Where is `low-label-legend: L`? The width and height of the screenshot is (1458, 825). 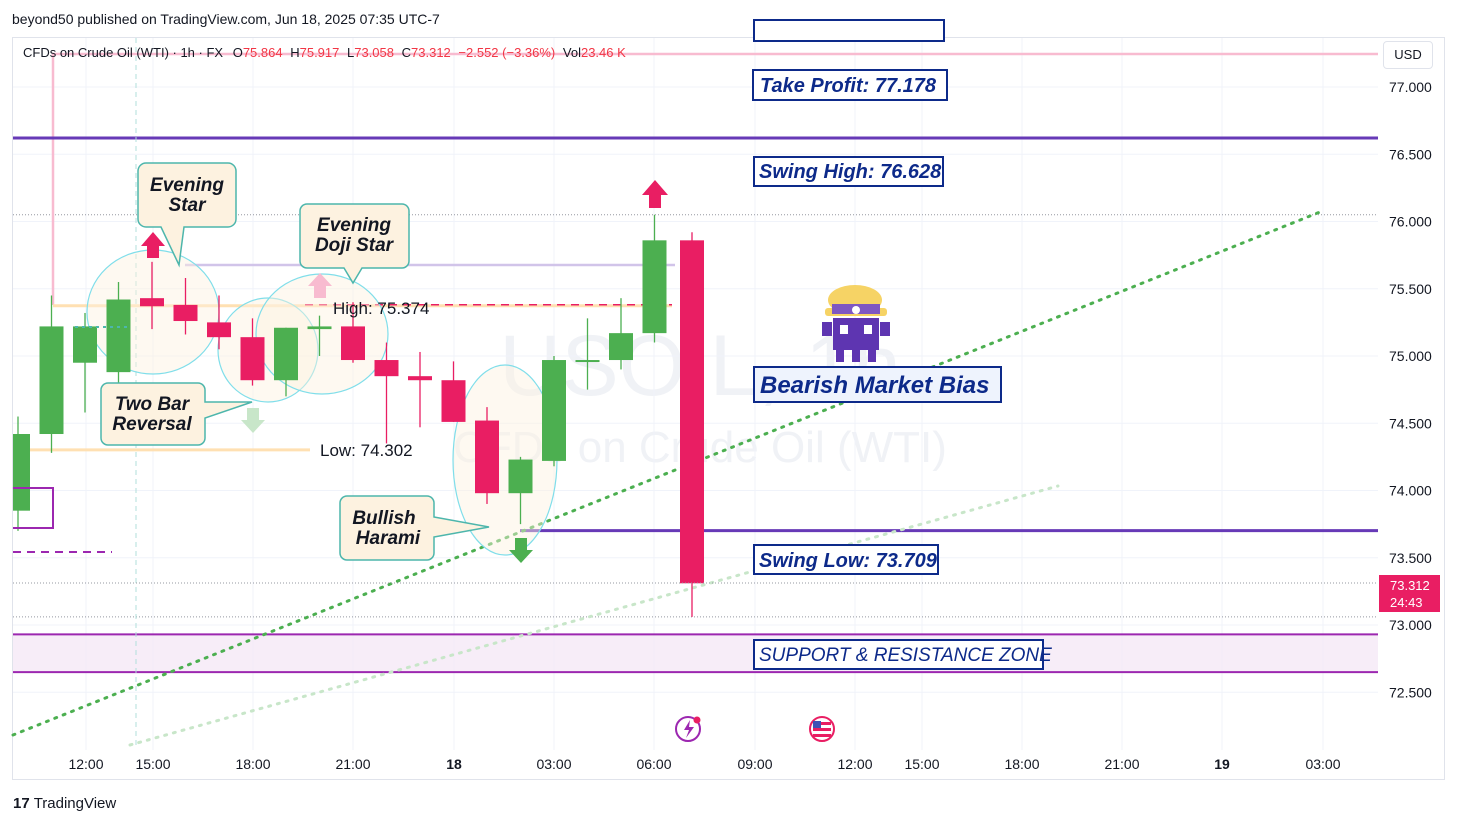
low-label-legend: L is located at coordinates (351, 52).